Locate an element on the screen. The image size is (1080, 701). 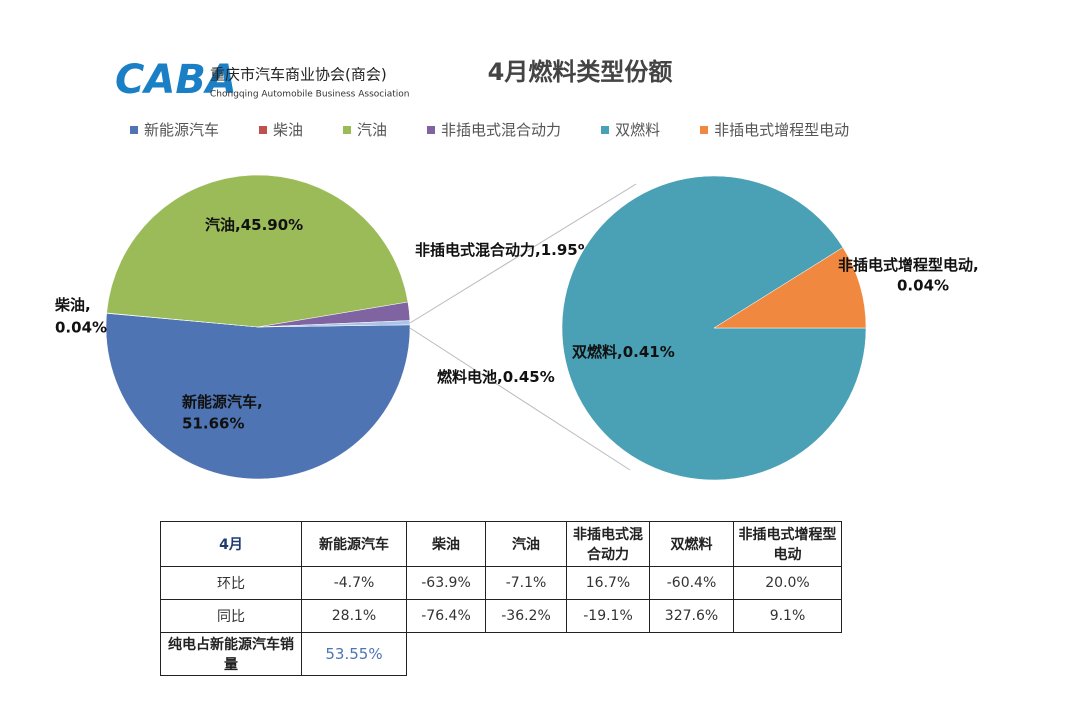
table-row: 纯电占新能源汽车销量 53.55% is located at coordinates (501, 654).